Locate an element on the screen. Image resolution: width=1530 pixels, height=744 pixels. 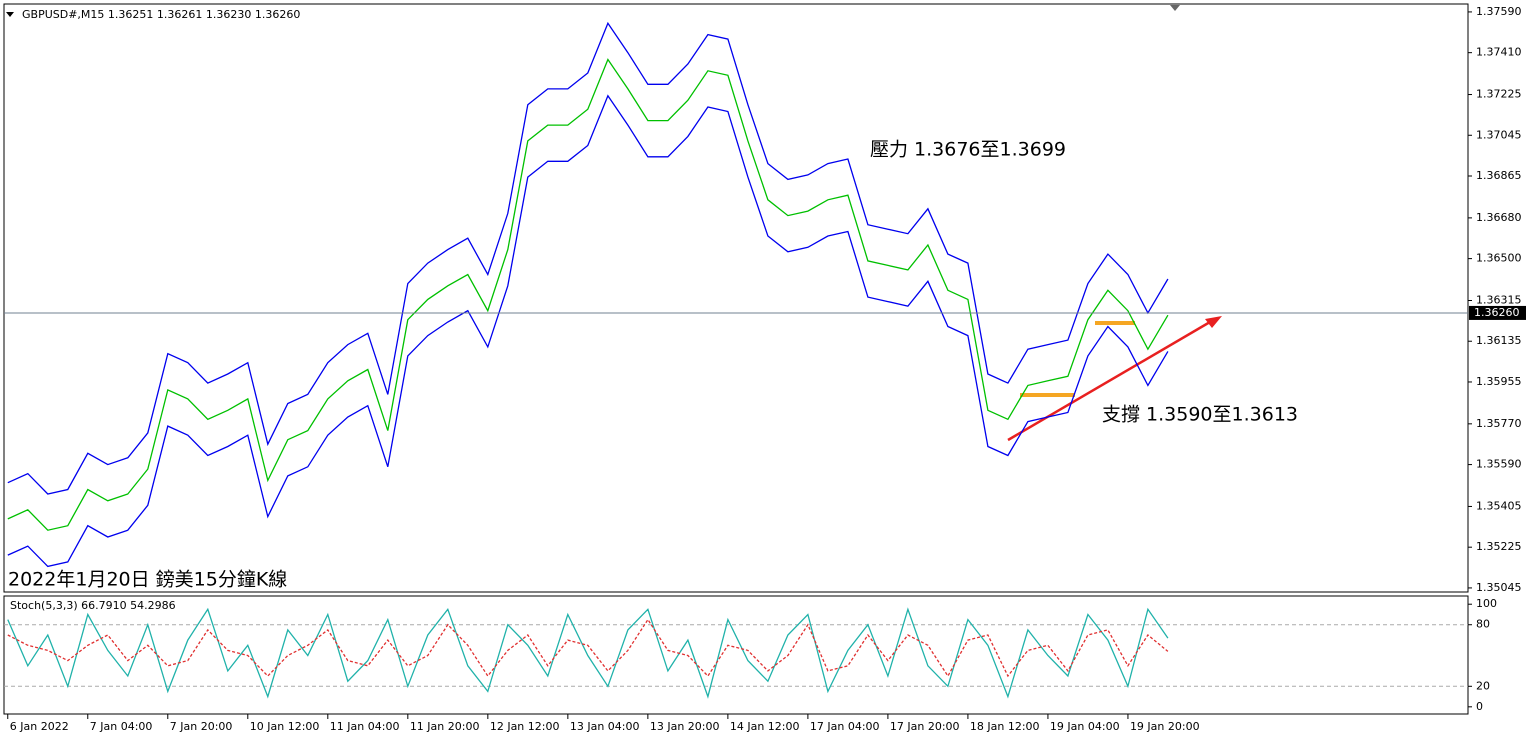
chart-caption: 2022年1月20日 鎊美15分鐘K線 is located at coordinates (147, 580).